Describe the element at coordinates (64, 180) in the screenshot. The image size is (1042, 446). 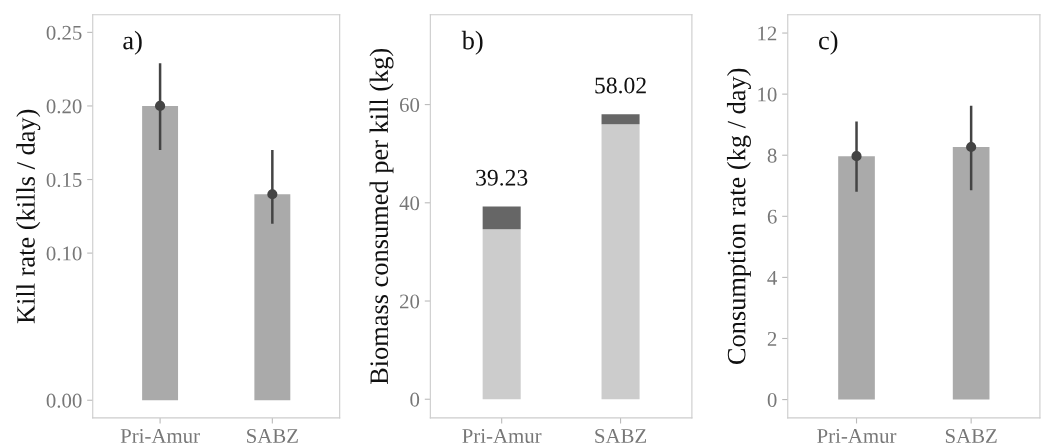
I see `y-tick-label: 0.15` at that location.